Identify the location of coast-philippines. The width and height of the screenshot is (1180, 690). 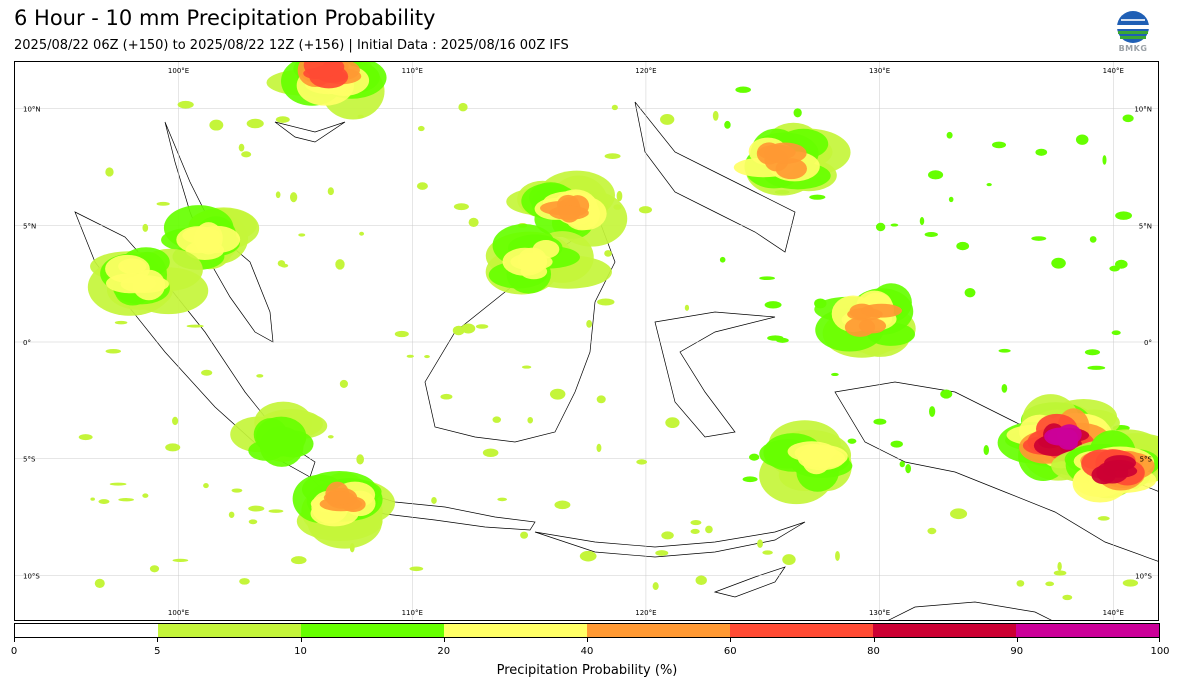
(715, 177).